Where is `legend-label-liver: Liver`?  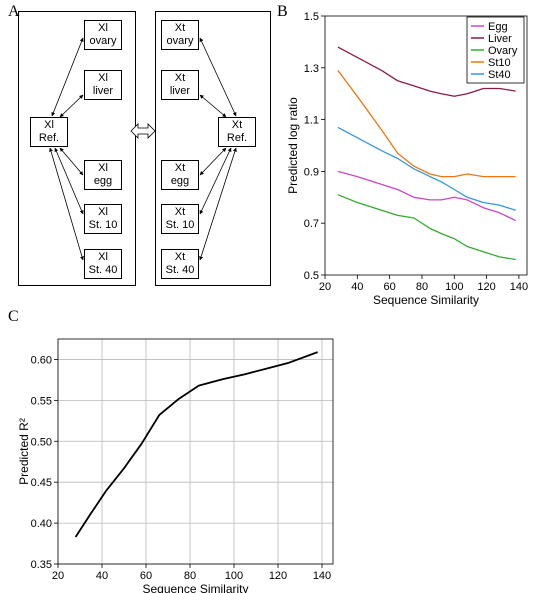 legend-label-liver: Liver is located at coordinates (500, 39).